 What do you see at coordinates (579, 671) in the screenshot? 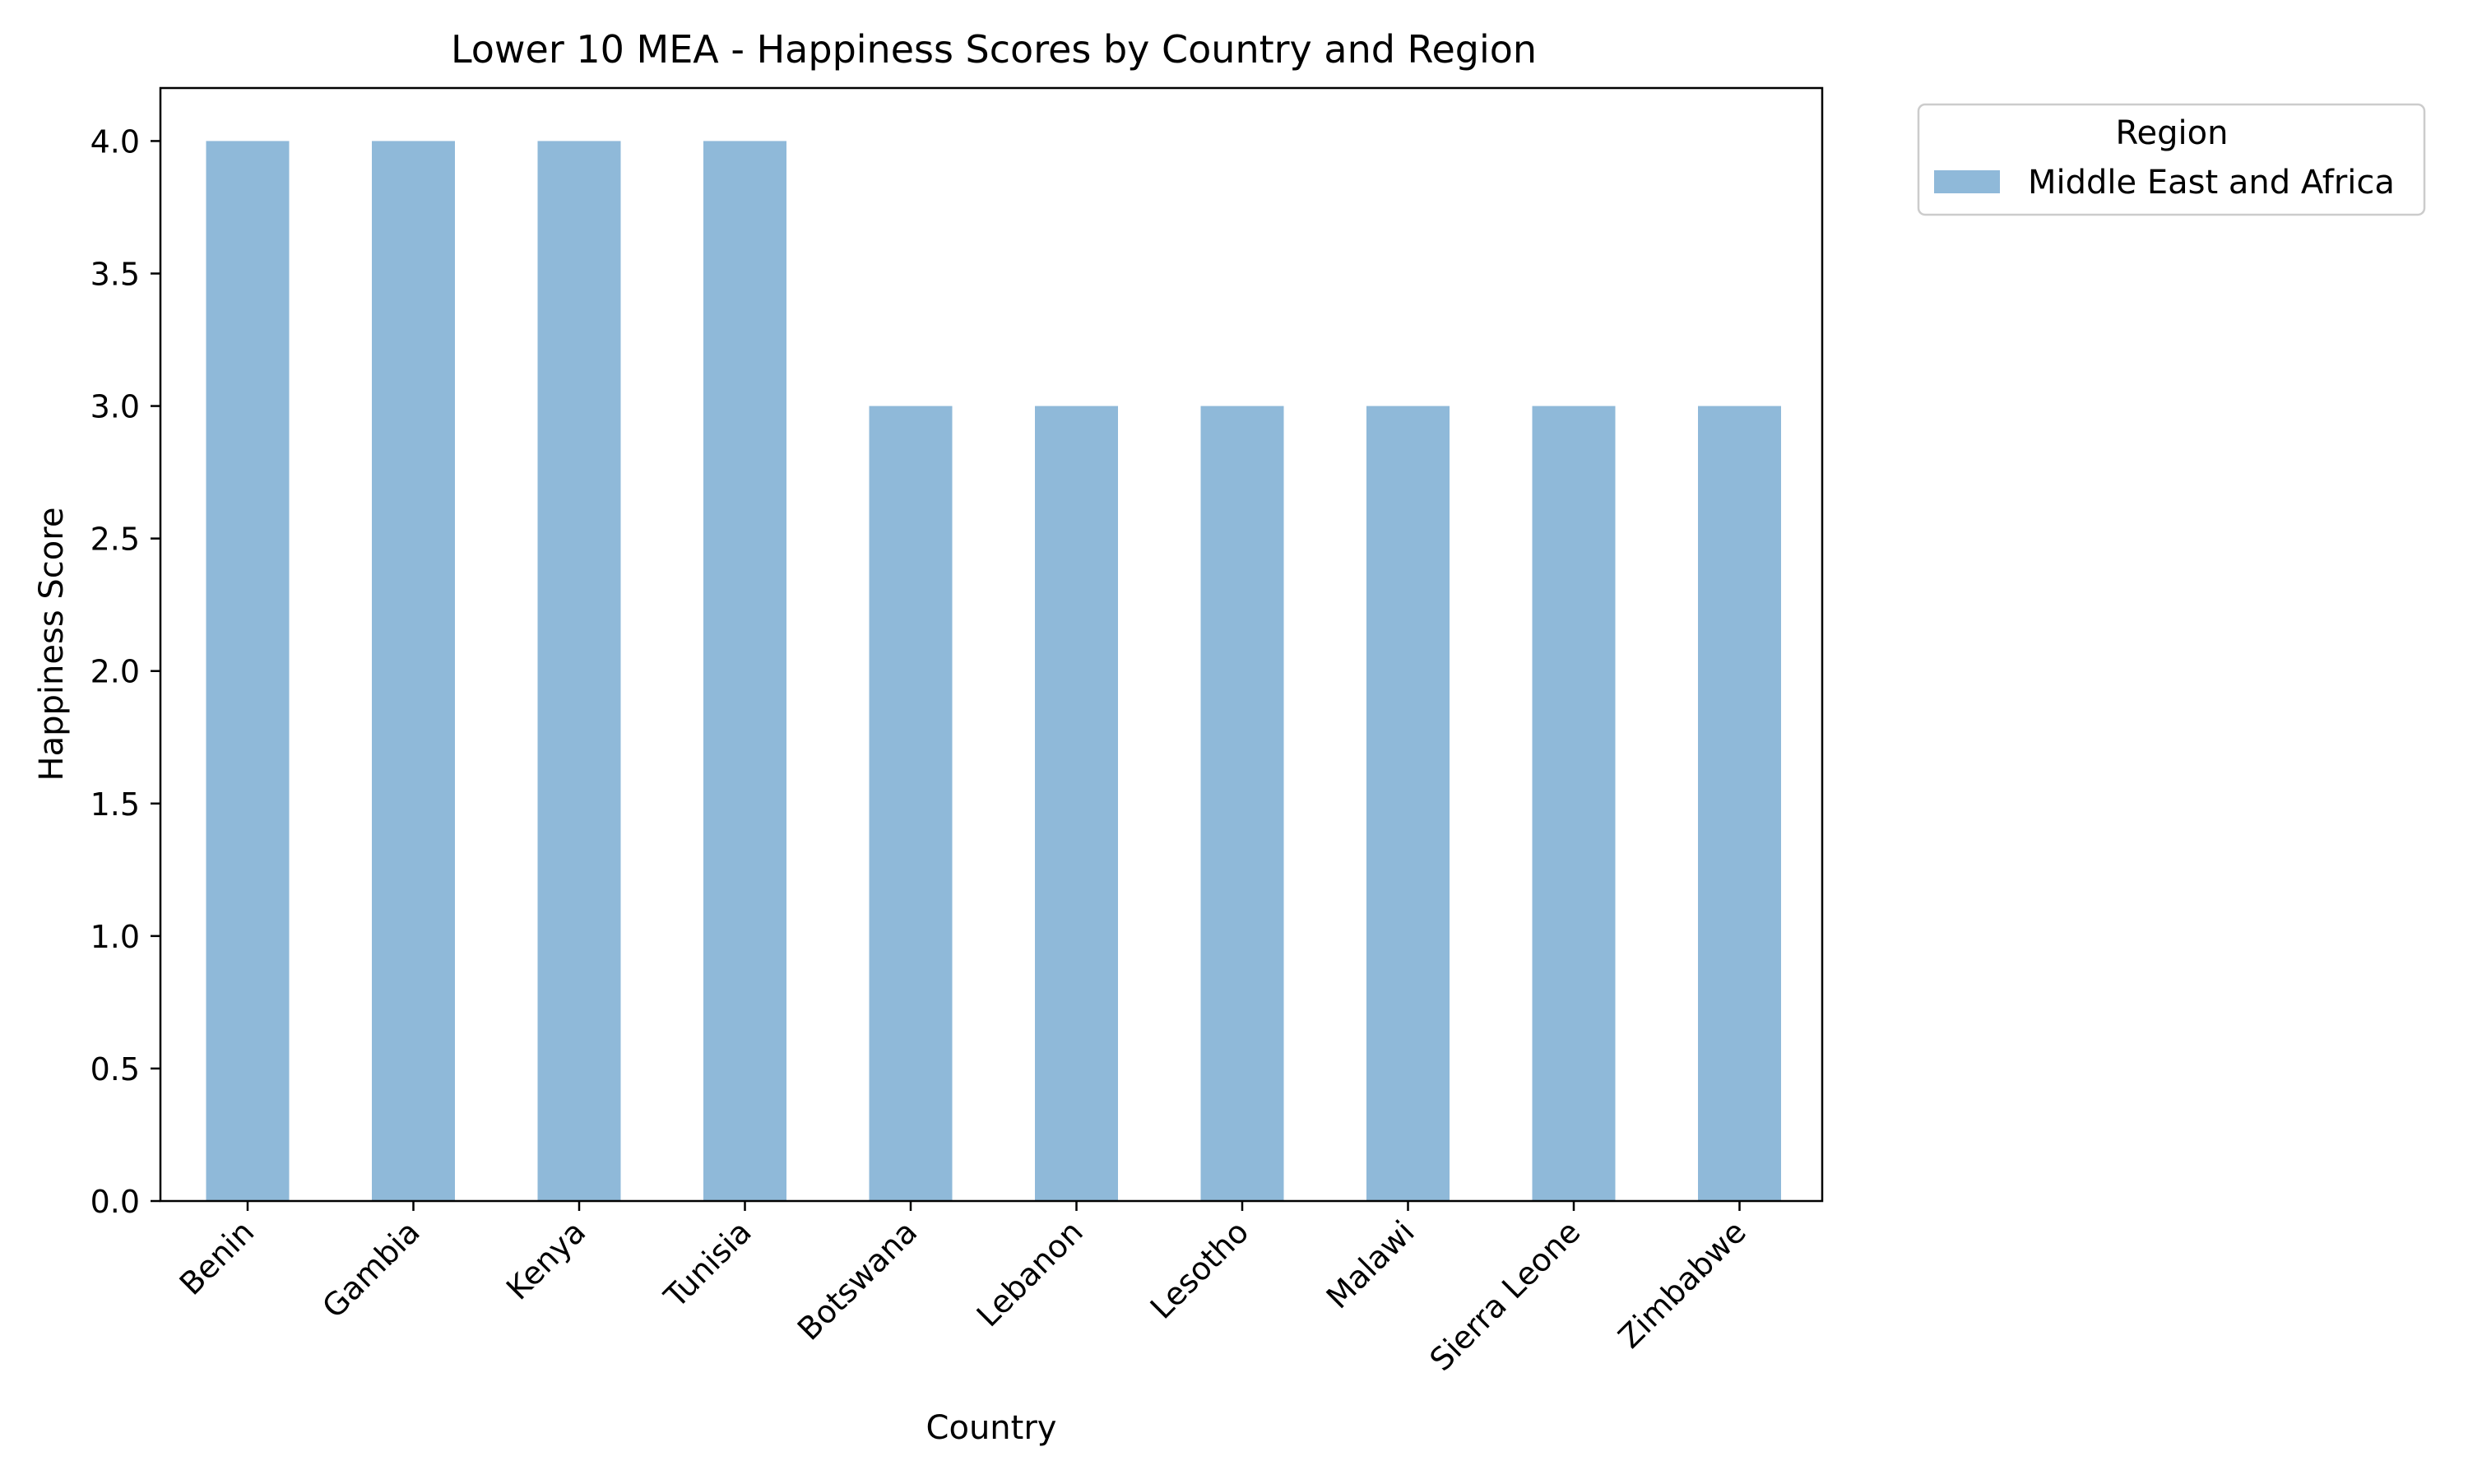
I see `bar-kenya` at bounding box center [579, 671].